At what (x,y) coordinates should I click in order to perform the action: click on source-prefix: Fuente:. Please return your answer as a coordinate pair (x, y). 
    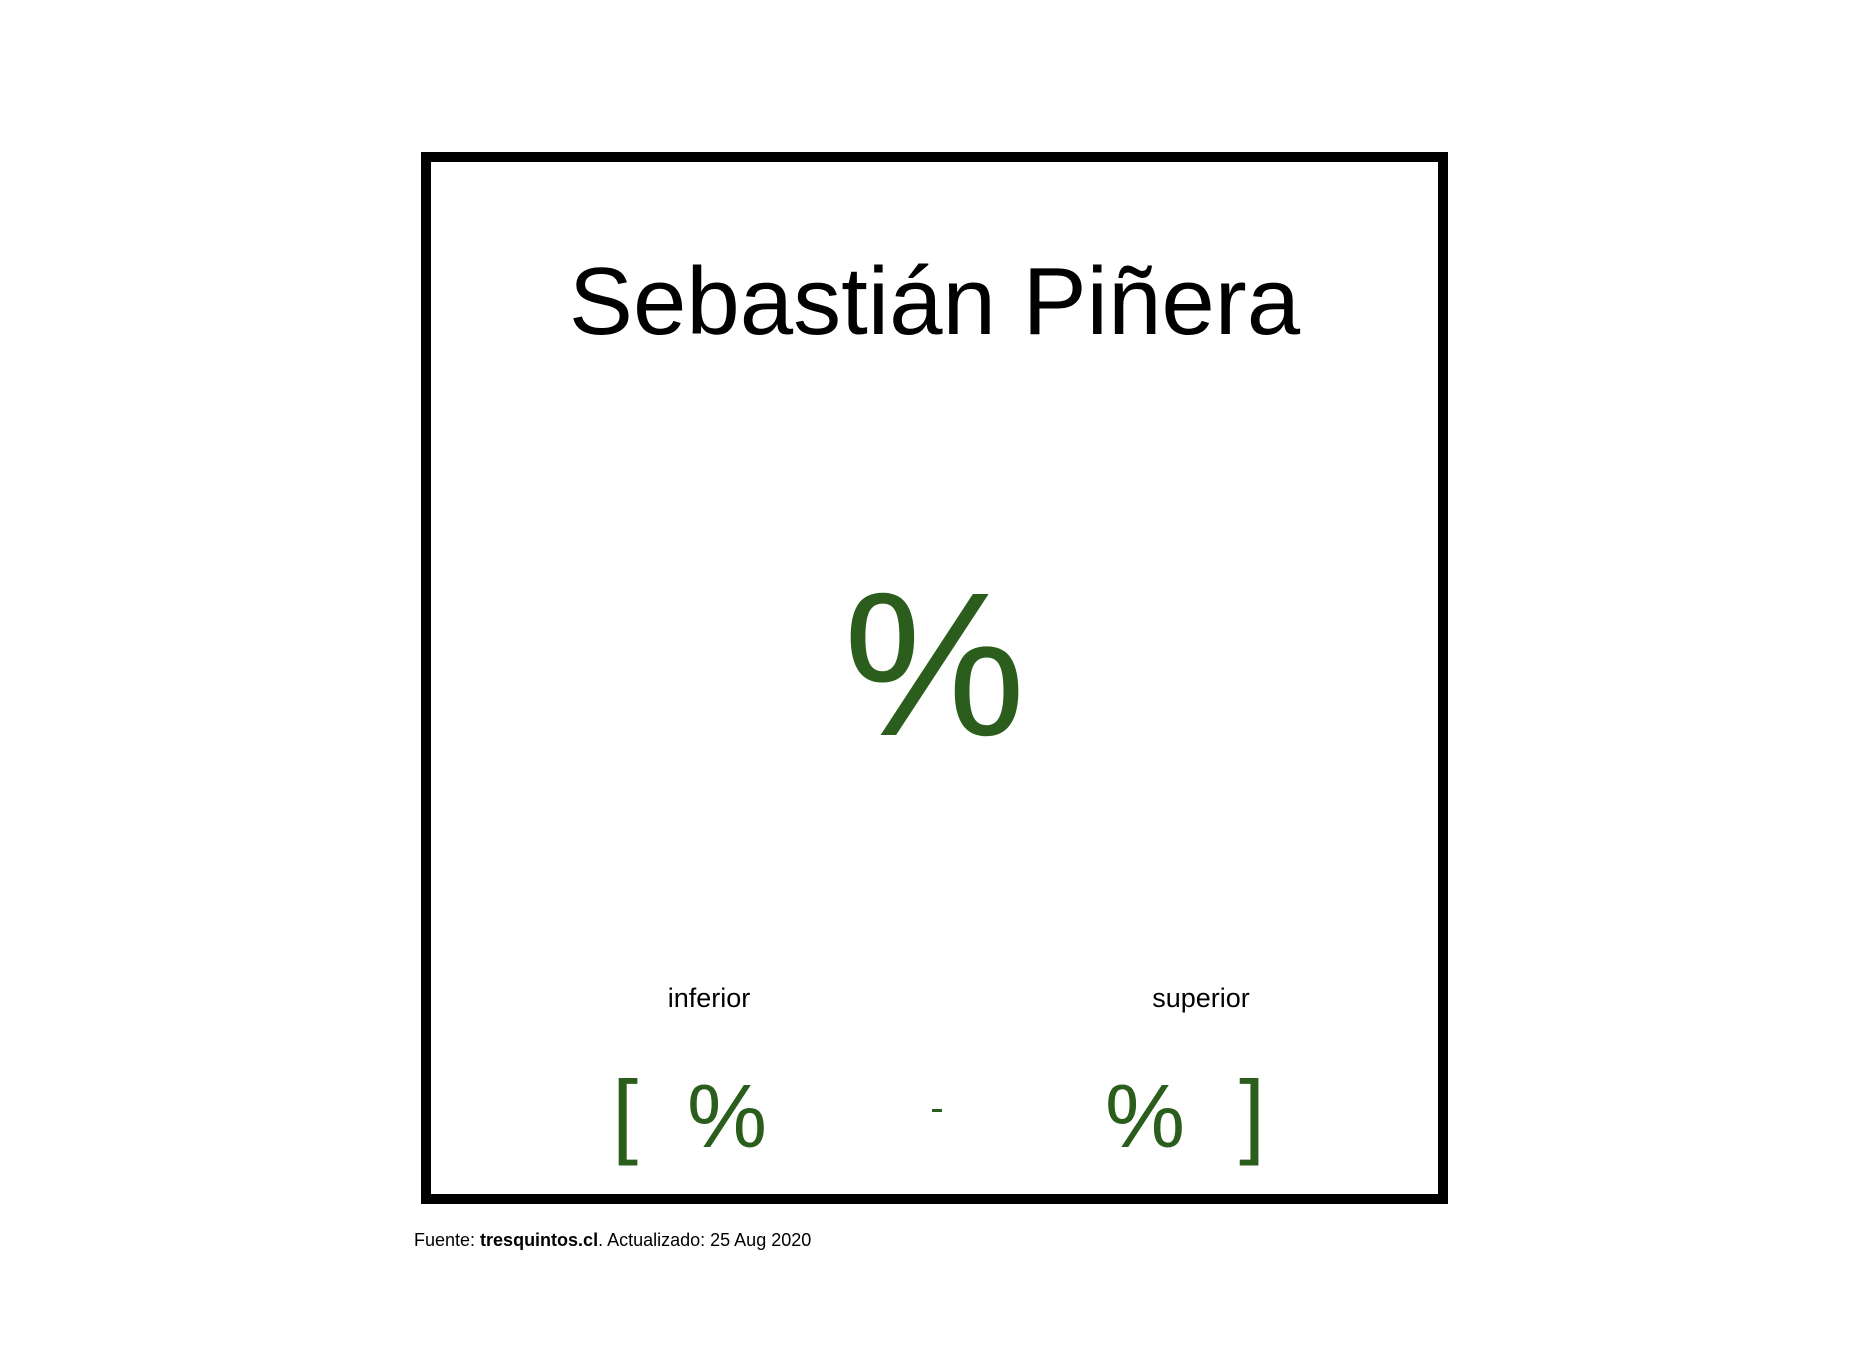
    Looking at the image, I should click on (447, 1240).